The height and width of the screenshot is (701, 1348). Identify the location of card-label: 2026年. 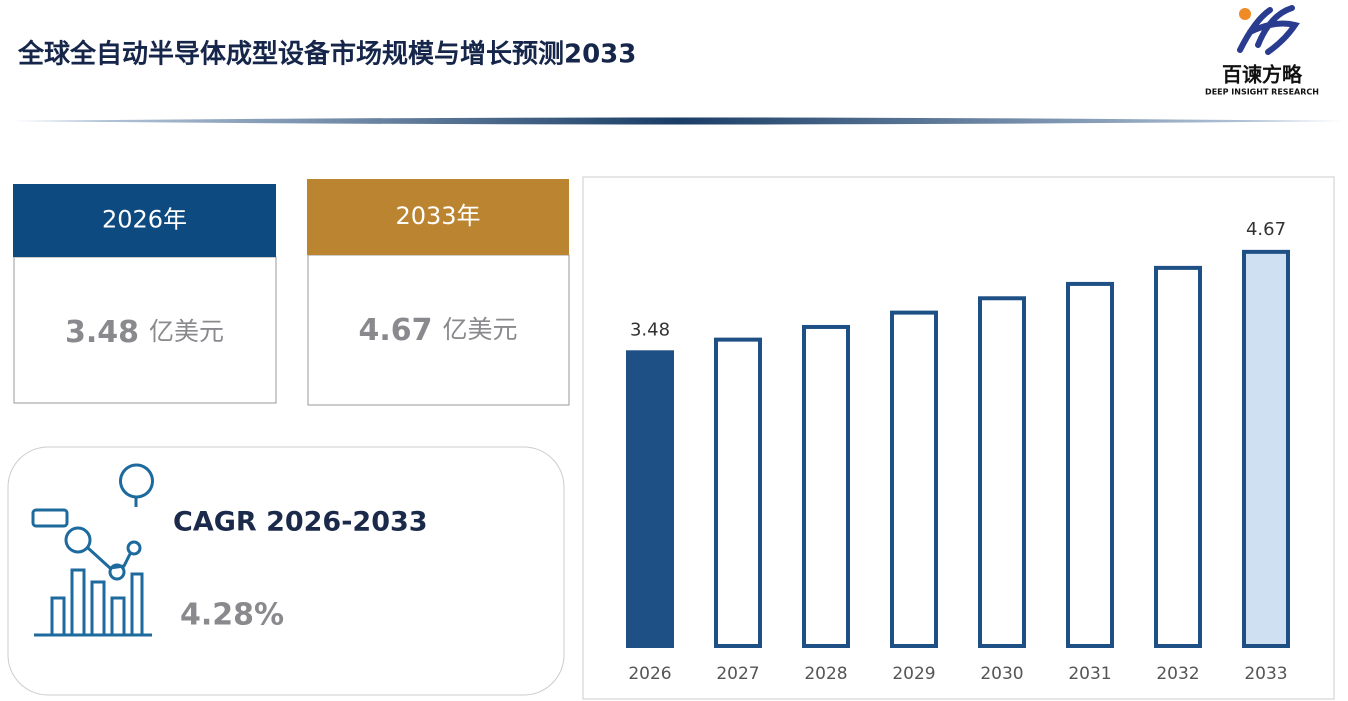
(144, 220).